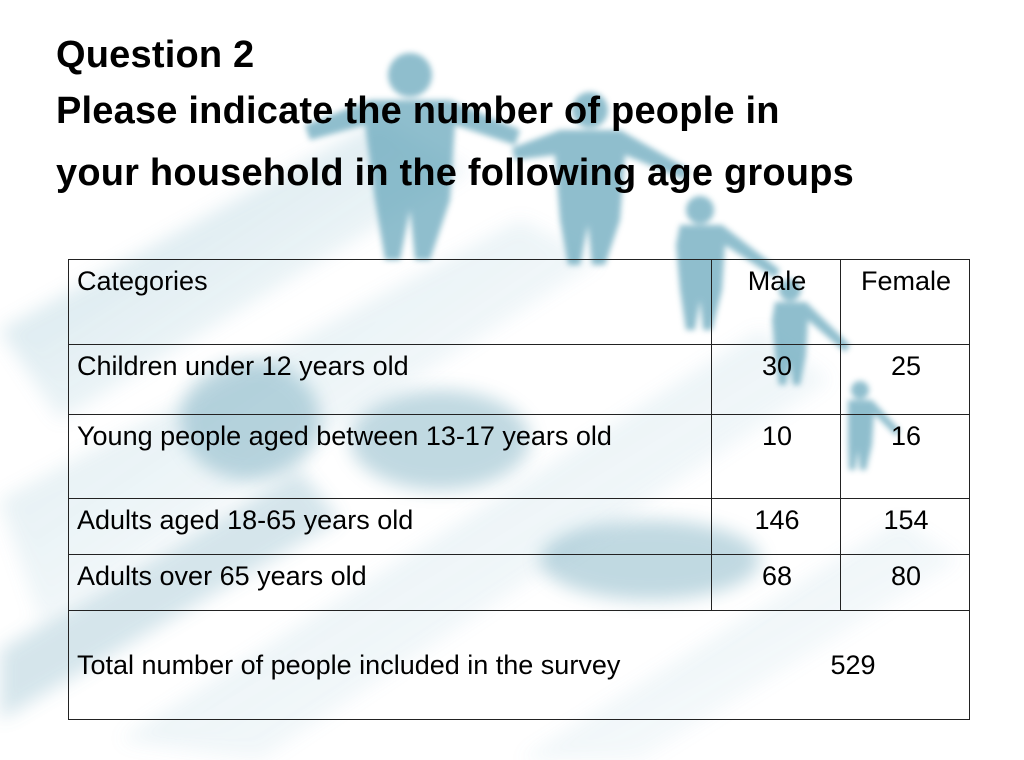  I want to click on row-female-young-people: 16, so click(905, 456).